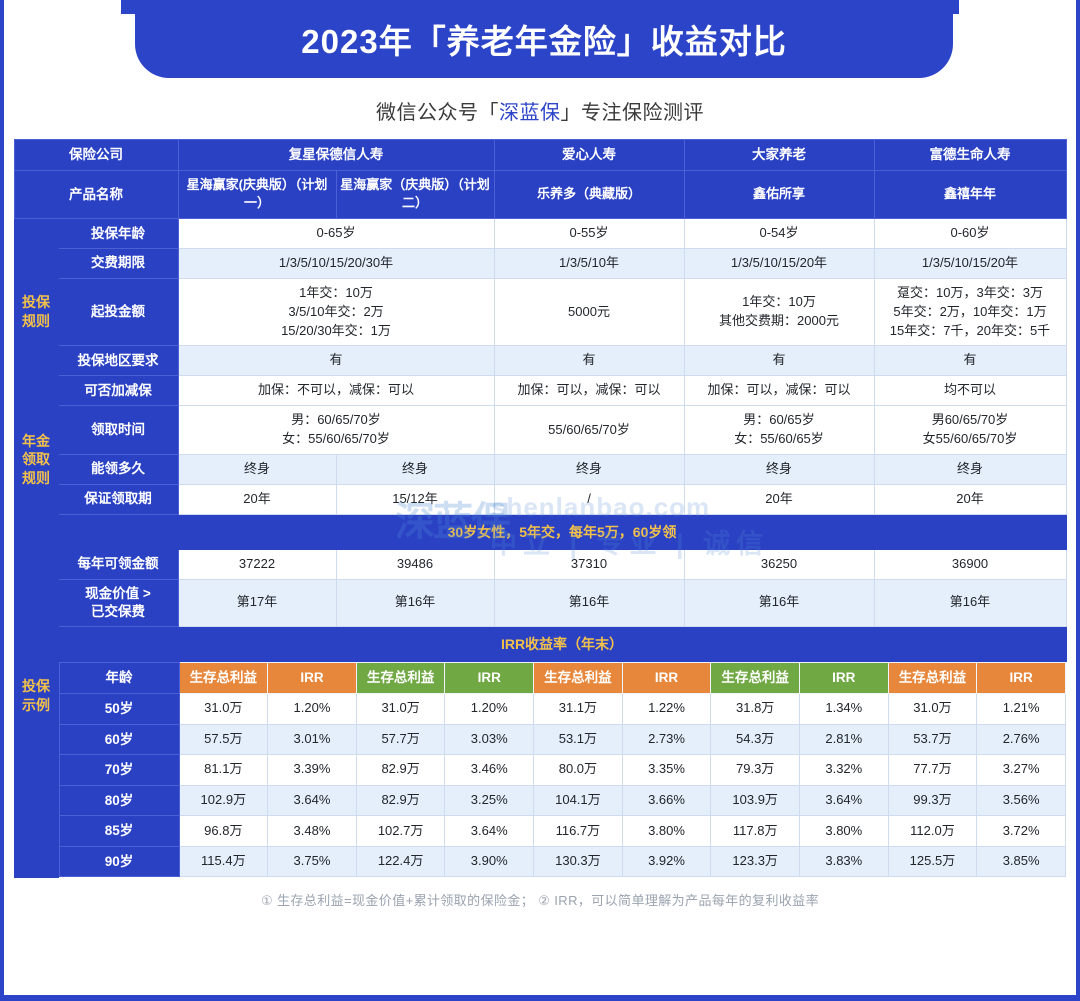 The height and width of the screenshot is (1001, 1080). I want to click on subtitle: 微信公众号「深蓝保」专注保险测评, so click(540, 112).